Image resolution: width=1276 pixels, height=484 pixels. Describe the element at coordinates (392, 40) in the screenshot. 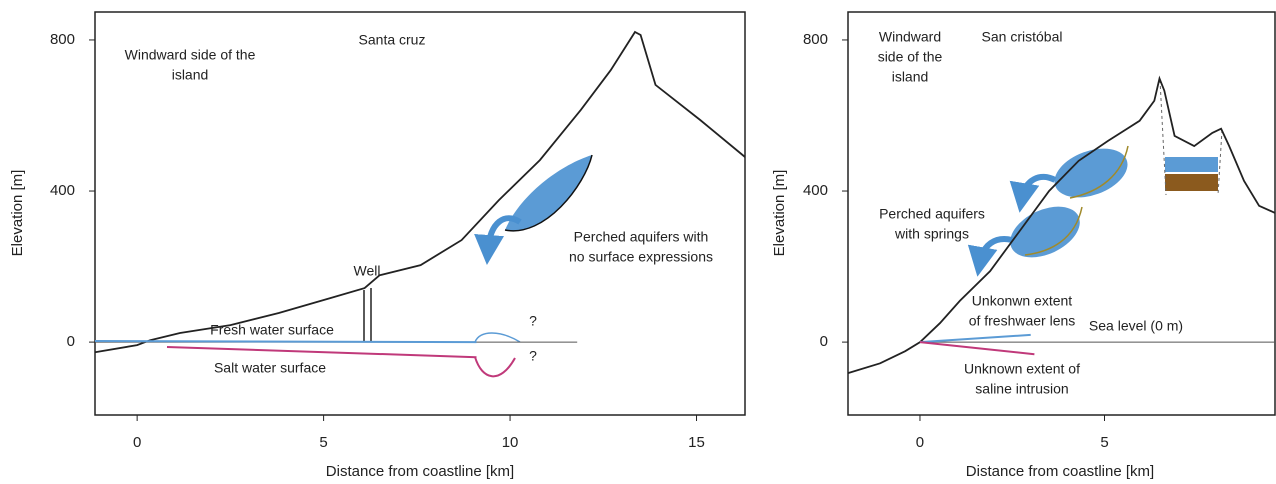

I see `annotation: Santa cruz` at that location.